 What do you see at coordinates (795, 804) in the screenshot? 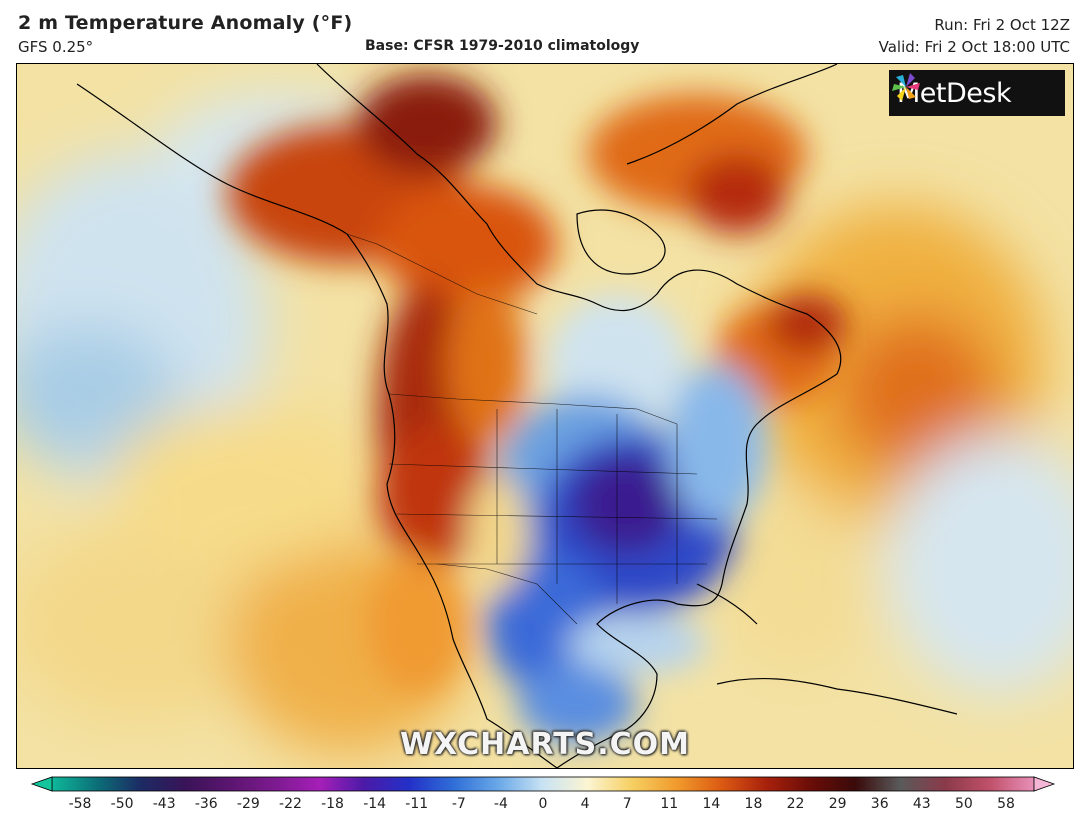
I see `colorbar-tick-label: 22` at bounding box center [795, 804].